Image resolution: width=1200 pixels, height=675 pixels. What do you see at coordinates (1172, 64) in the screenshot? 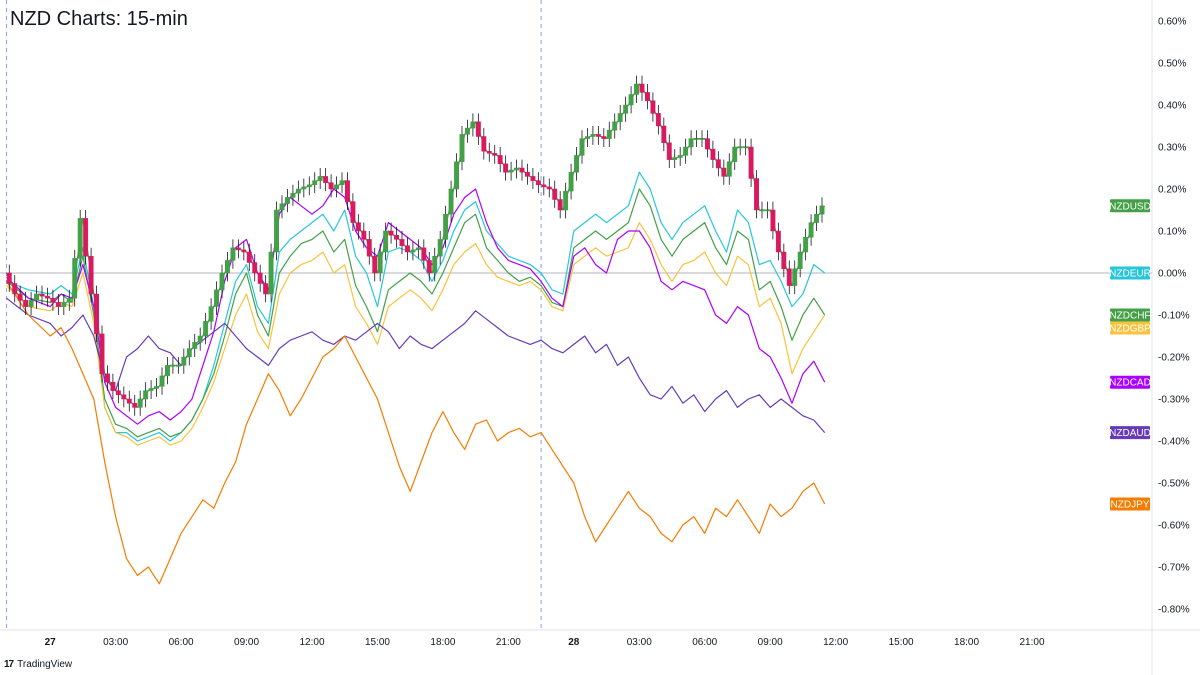
I see `y-tick-label: 0.50%` at bounding box center [1172, 64].